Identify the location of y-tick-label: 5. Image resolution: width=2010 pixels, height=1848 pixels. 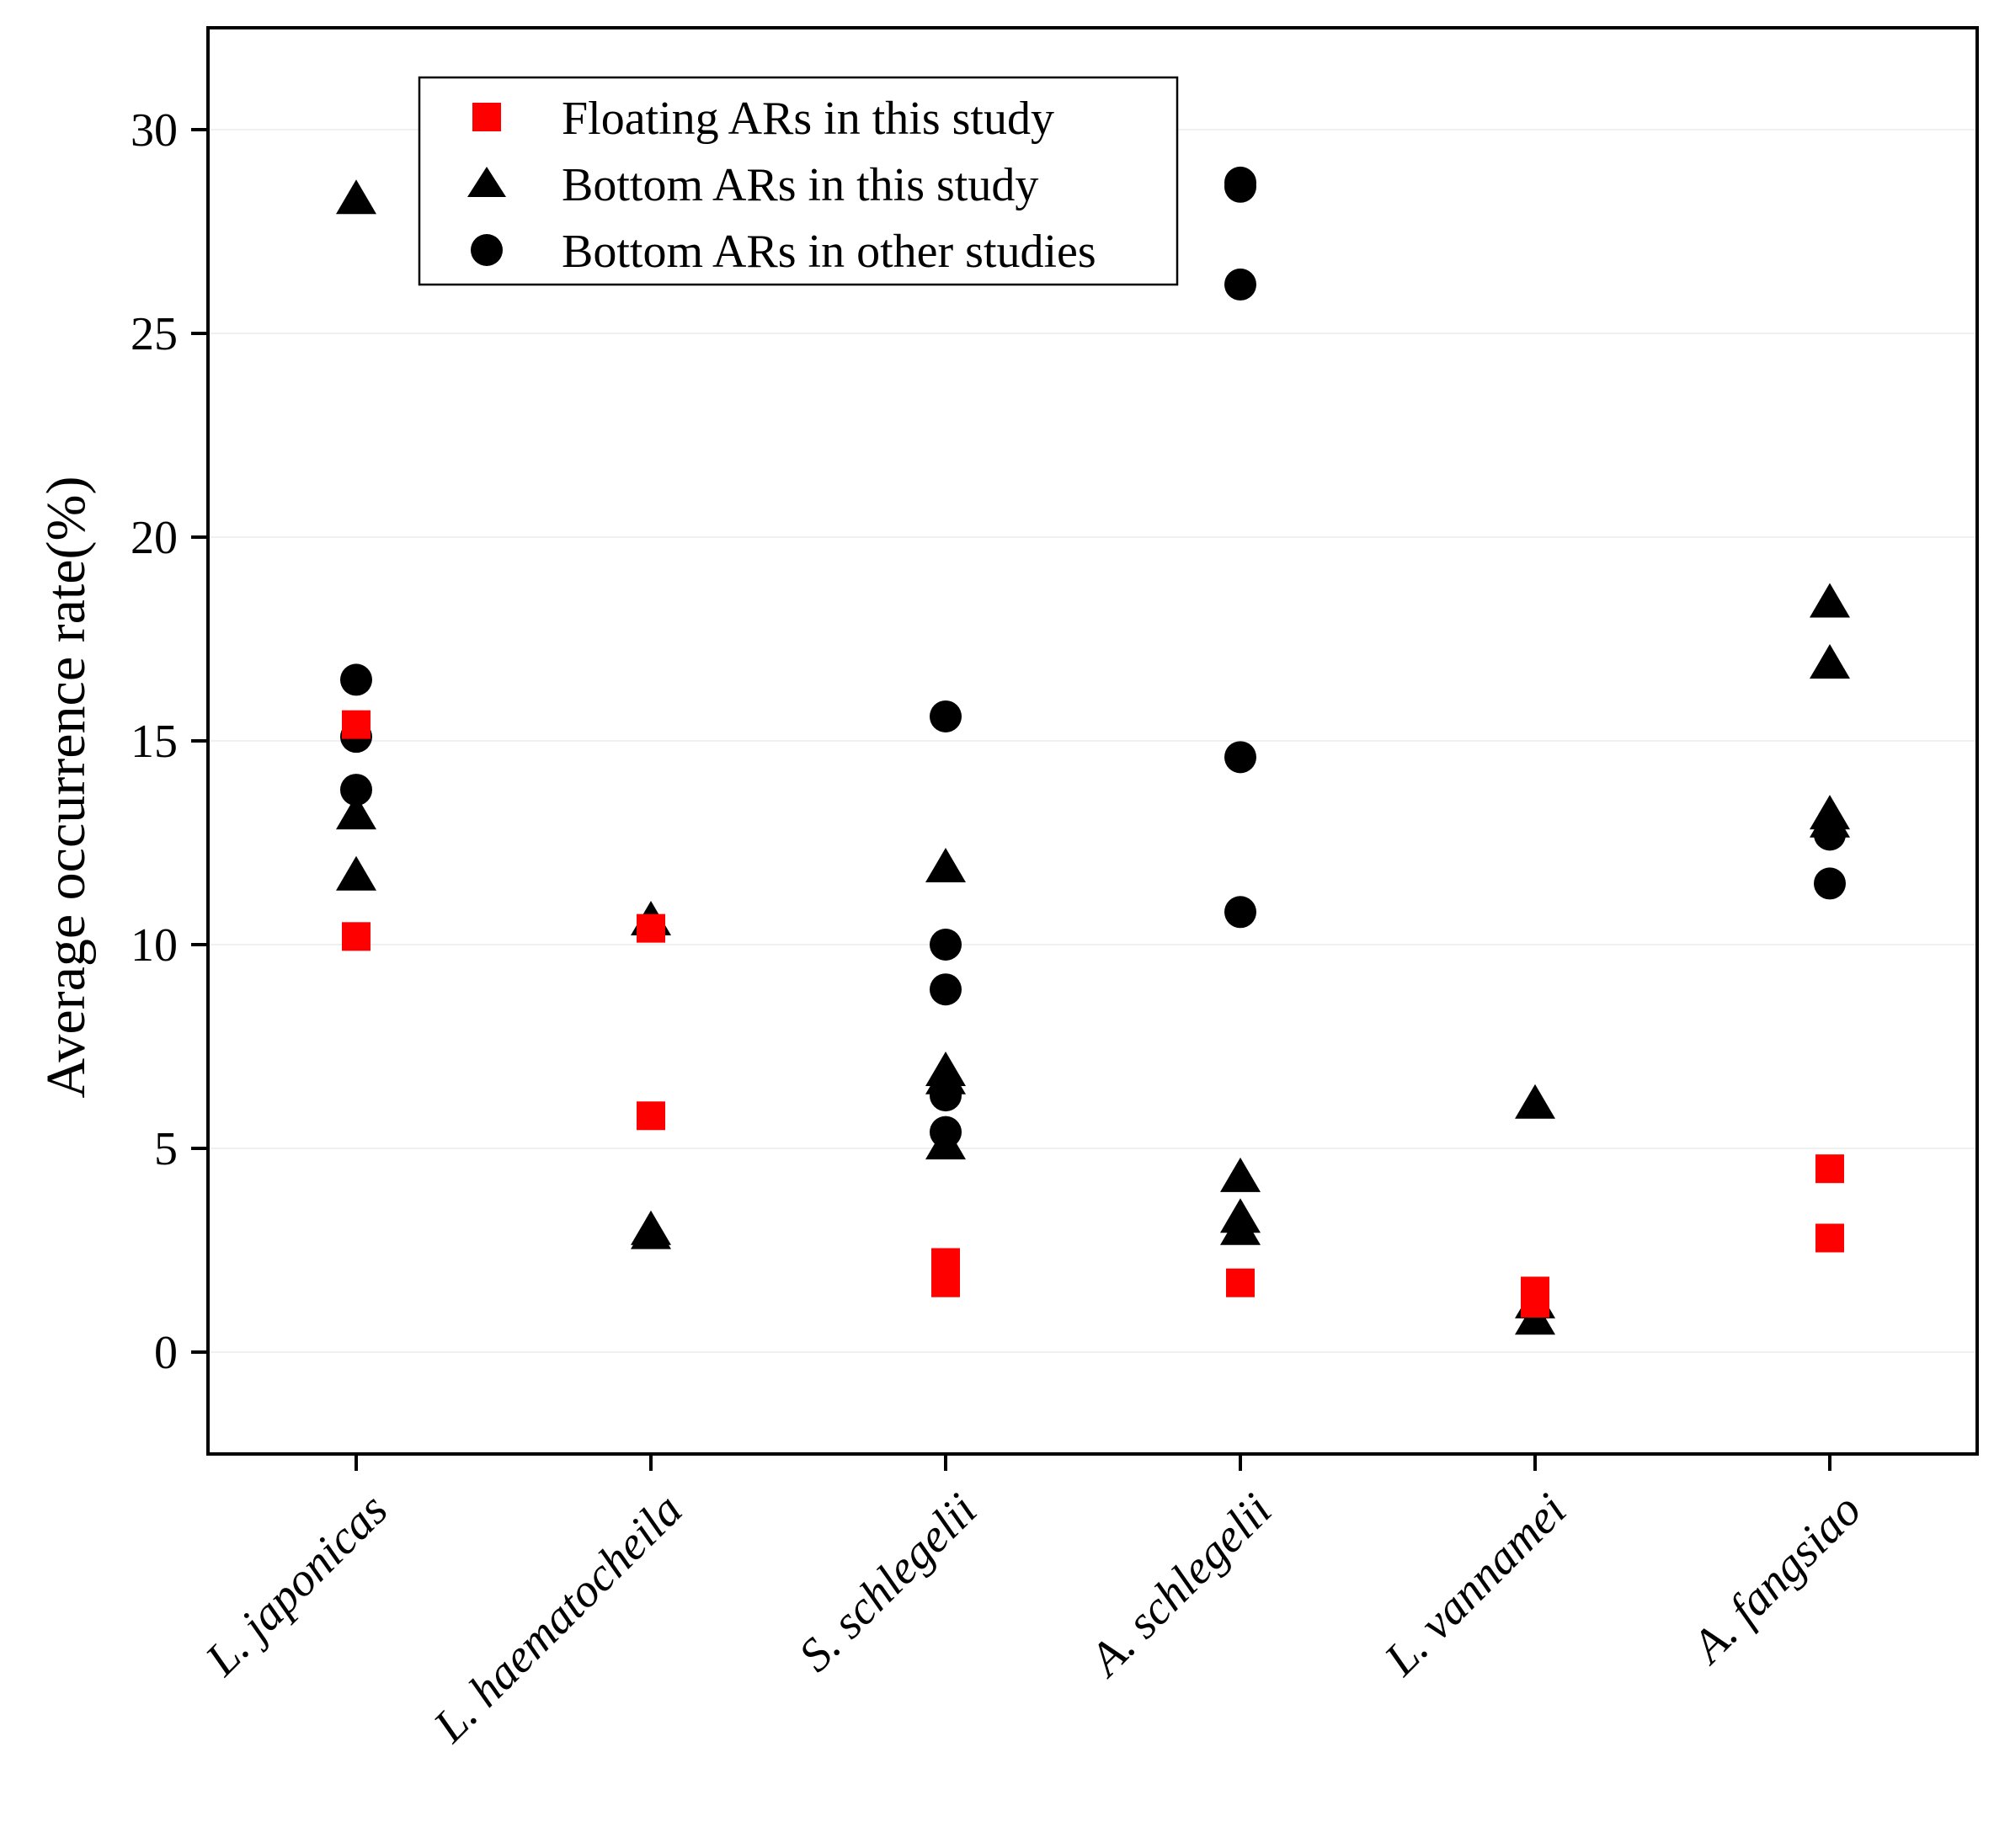
(166, 1149).